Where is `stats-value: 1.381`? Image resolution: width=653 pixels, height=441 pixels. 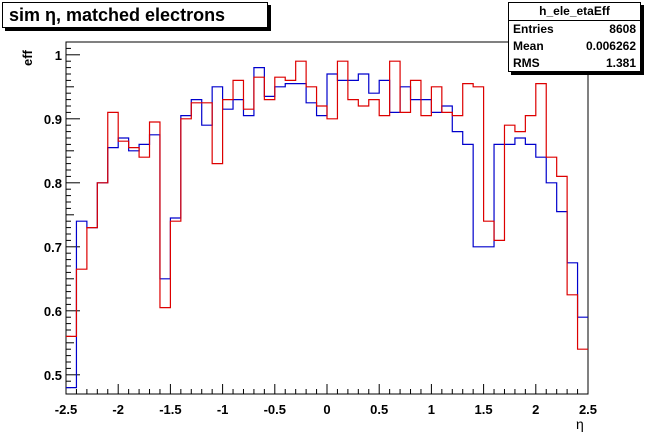
stats-value: 1.381 is located at coordinates (620, 63).